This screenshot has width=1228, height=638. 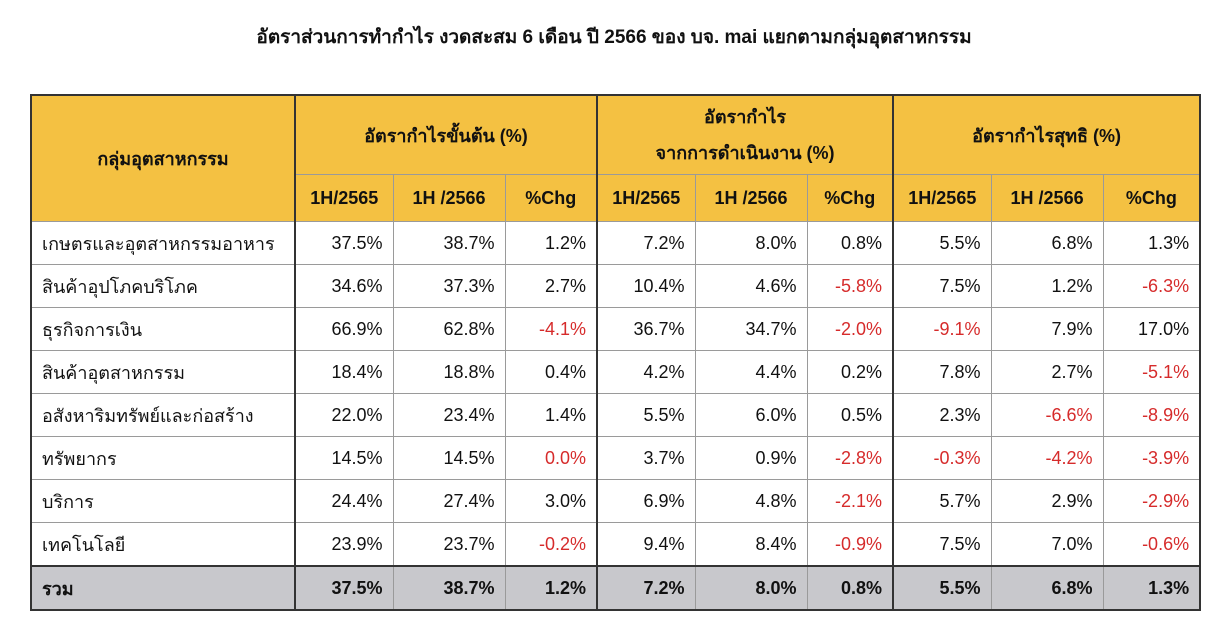 What do you see at coordinates (850, 415) in the screenshot?
I see `value-cell: 0.5%` at bounding box center [850, 415].